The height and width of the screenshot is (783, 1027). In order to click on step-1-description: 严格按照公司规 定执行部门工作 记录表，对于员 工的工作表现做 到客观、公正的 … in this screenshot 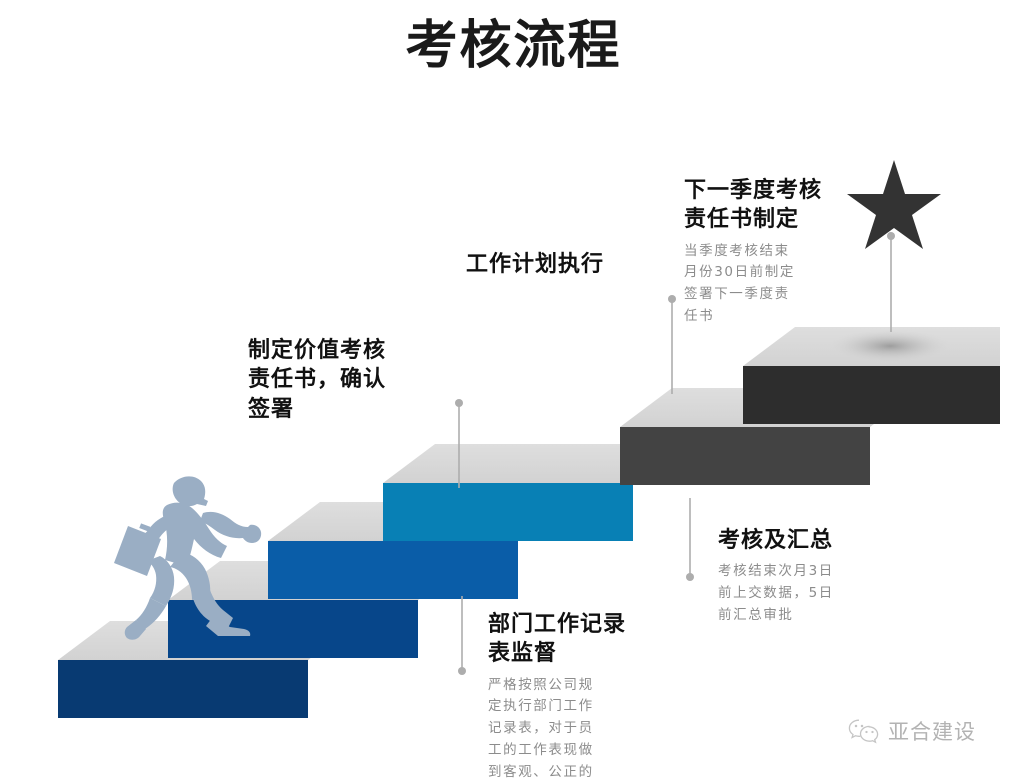, I will do `click(541, 728)`.